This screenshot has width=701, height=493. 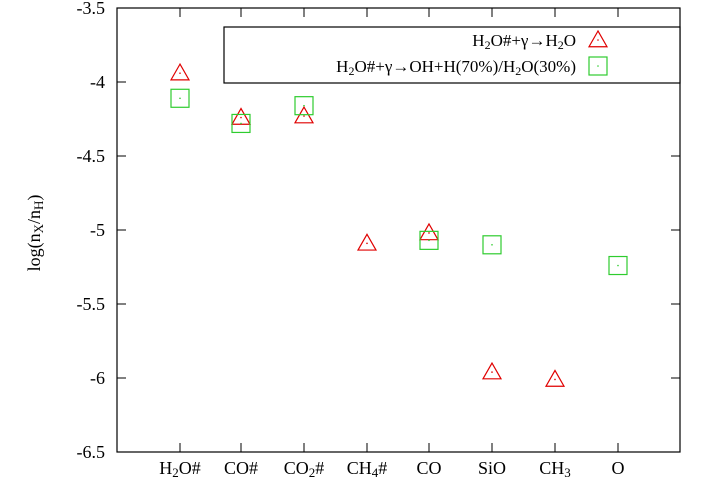 What do you see at coordinates (456, 67) in the screenshot?
I see `legend-label: H2O#+γ→OH+H(70%)/H2O(30%)` at bounding box center [456, 67].